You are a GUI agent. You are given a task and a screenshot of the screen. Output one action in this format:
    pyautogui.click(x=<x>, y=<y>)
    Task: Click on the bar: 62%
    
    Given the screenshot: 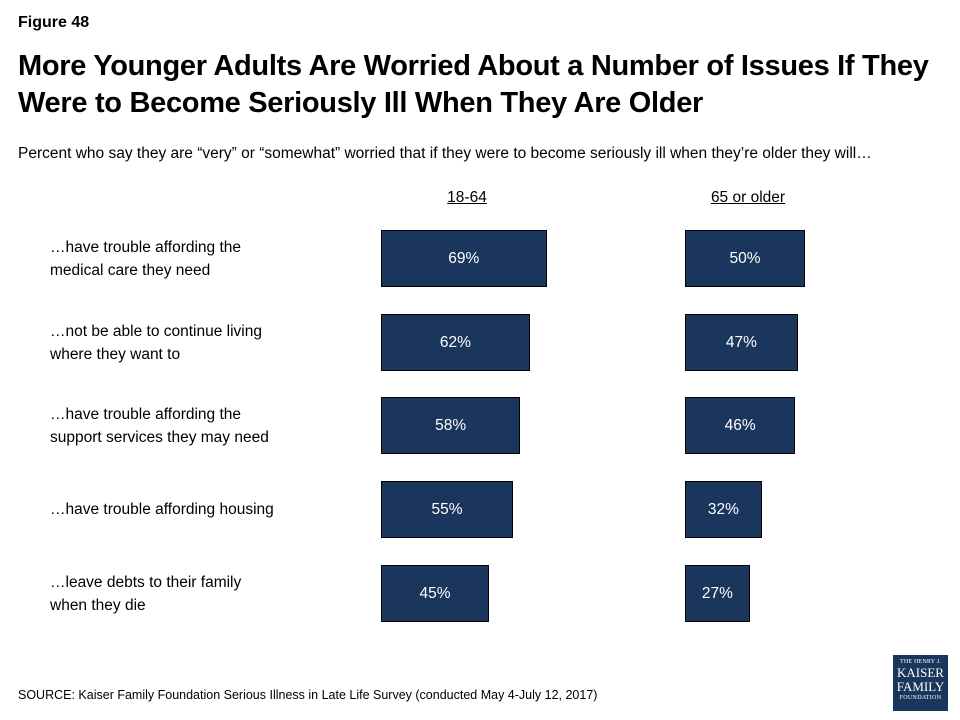 What is the action you would take?
    pyautogui.click(x=455, y=342)
    